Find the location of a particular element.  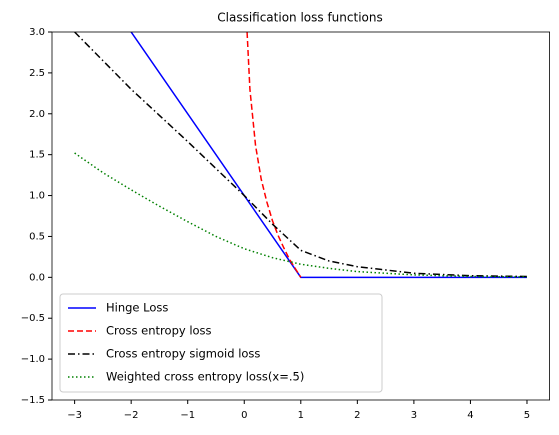

y-tick-label: 3.0 is located at coordinates (37, 32).